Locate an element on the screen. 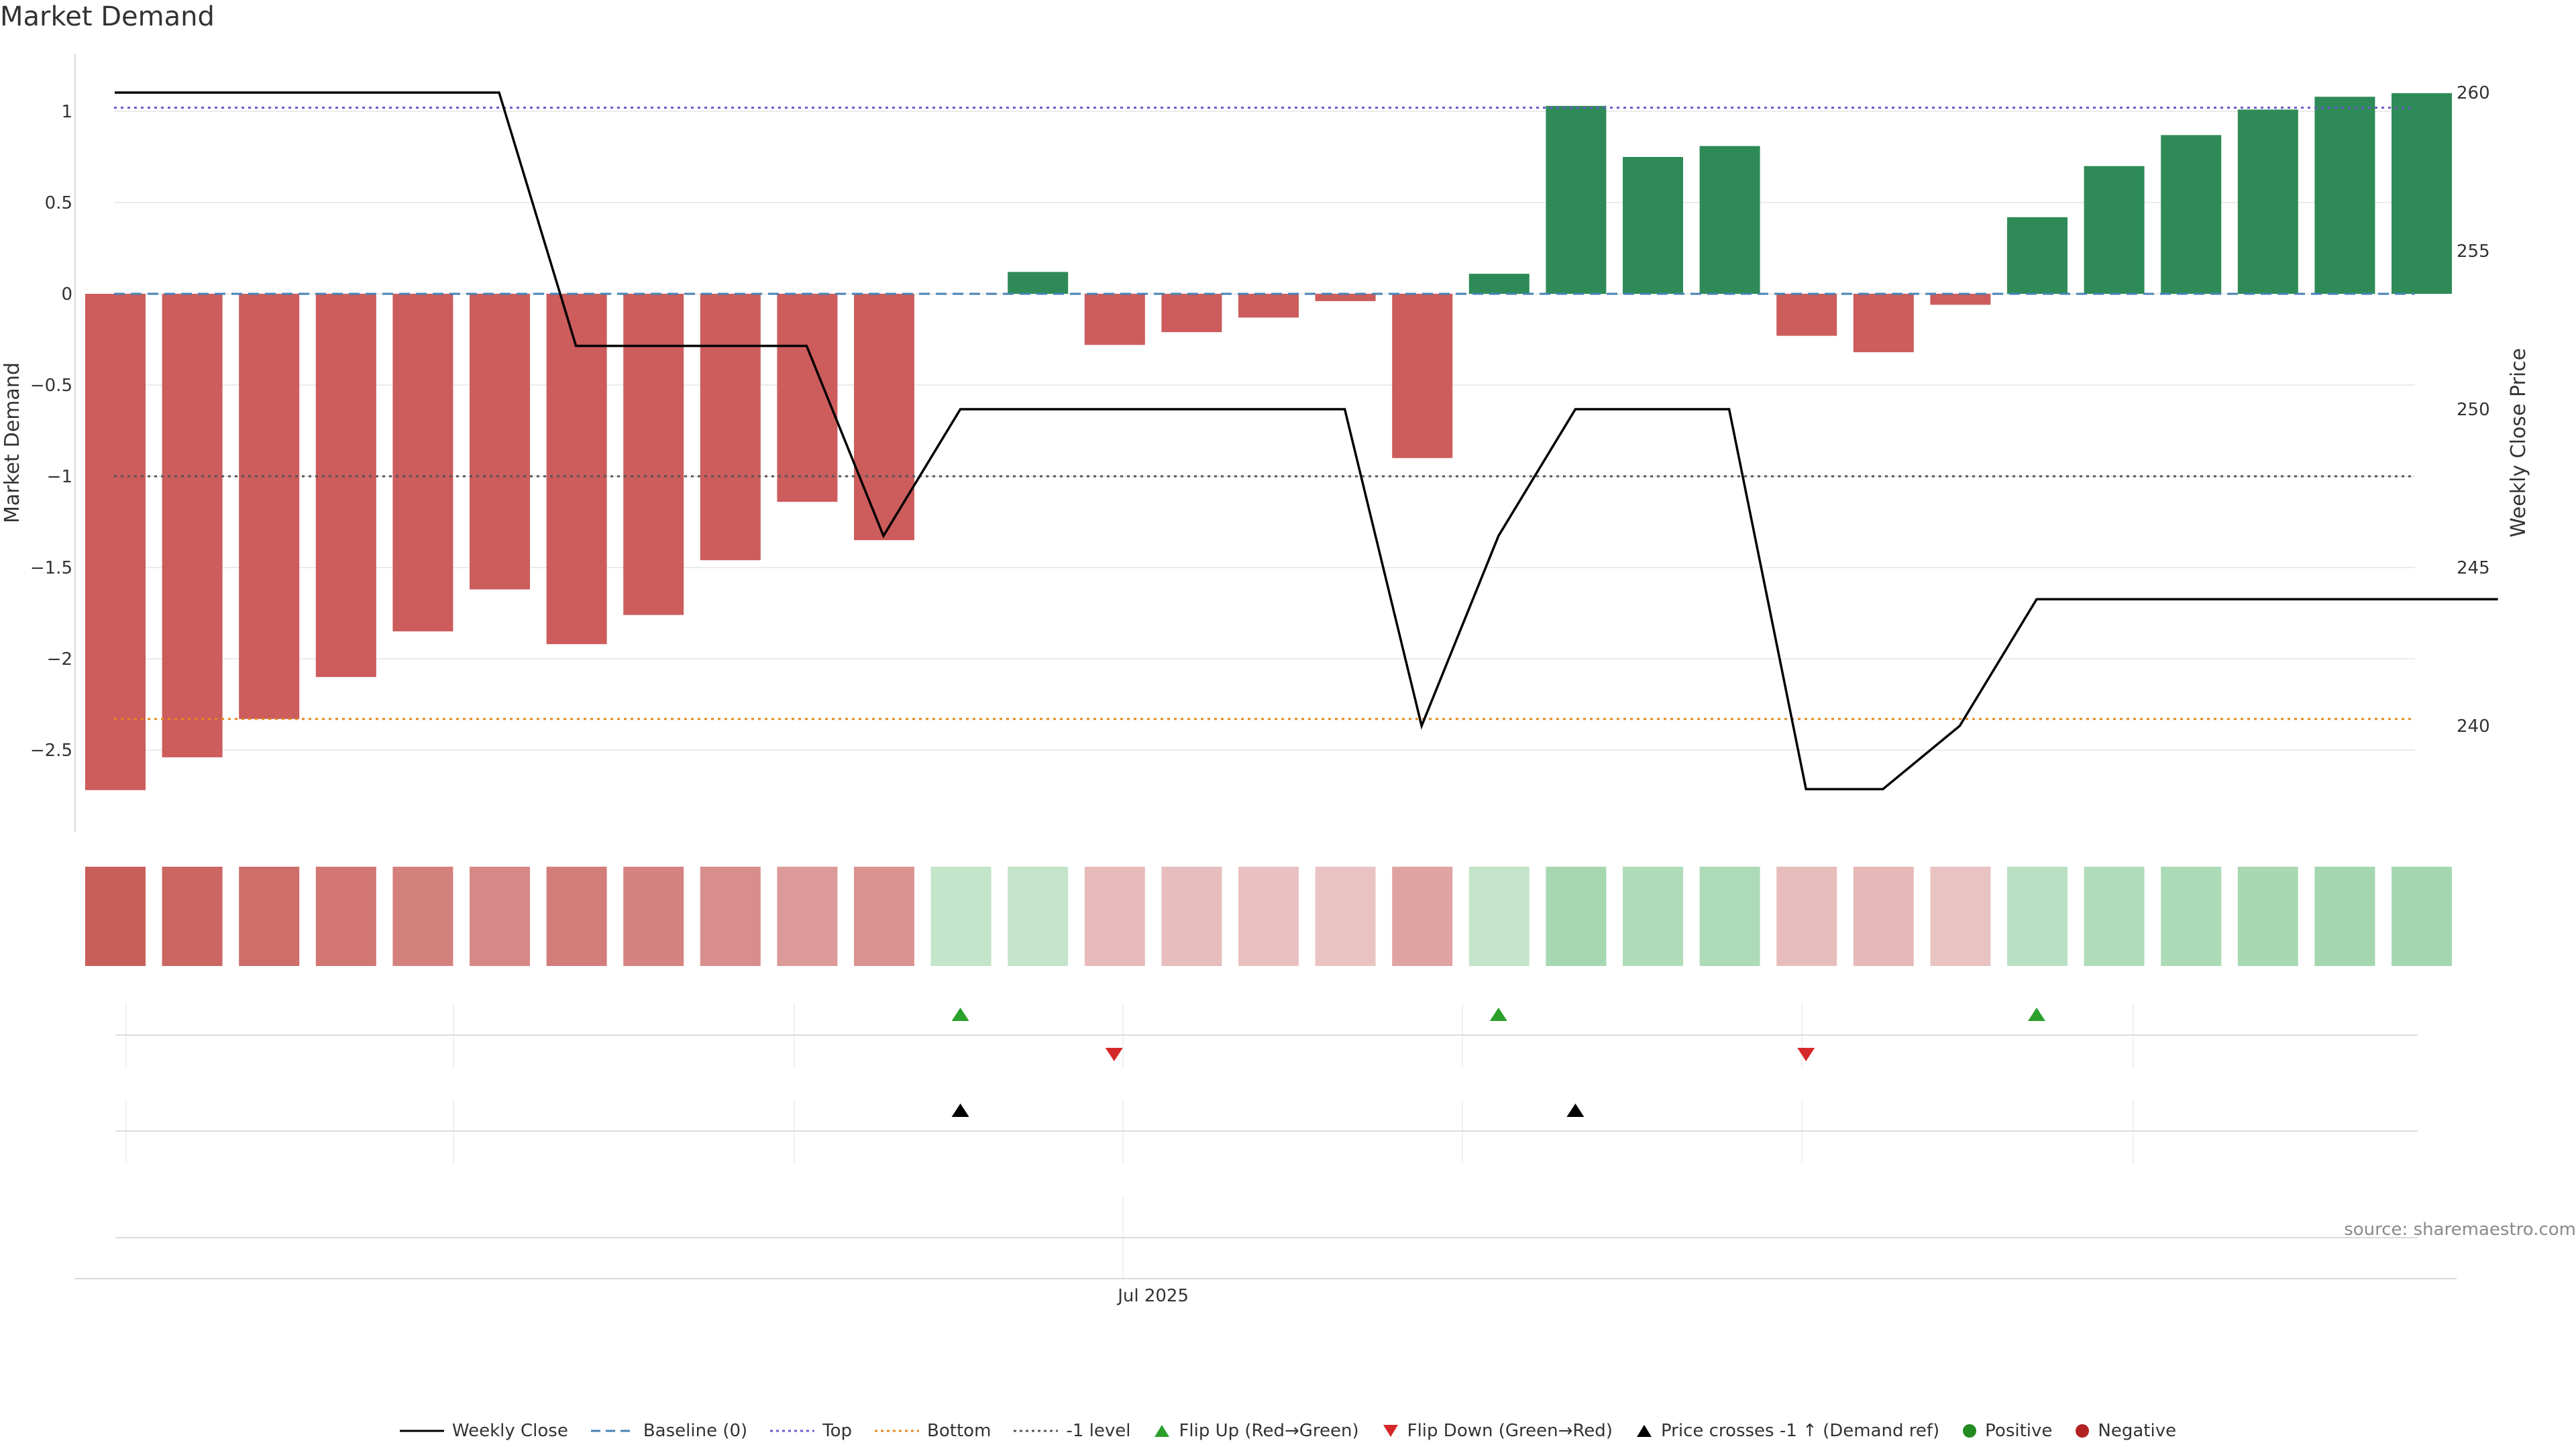  dotted-line-gray-icon is located at coordinates (1036, 1431).